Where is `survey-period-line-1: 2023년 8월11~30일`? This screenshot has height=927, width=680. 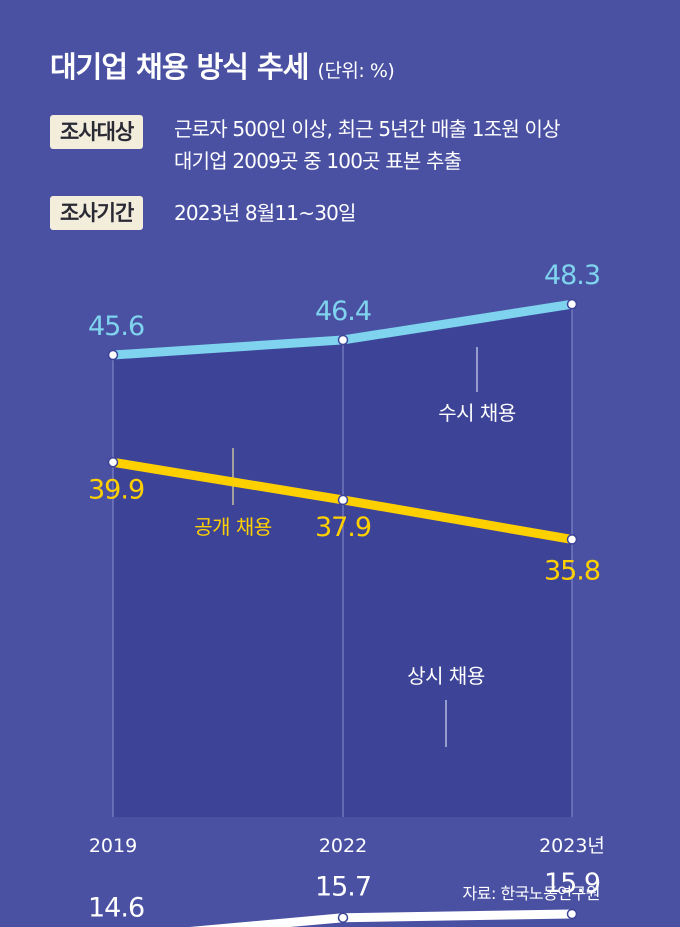
survey-period-line-1: 2023년 8월11~30일 is located at coordinates (265, 213).